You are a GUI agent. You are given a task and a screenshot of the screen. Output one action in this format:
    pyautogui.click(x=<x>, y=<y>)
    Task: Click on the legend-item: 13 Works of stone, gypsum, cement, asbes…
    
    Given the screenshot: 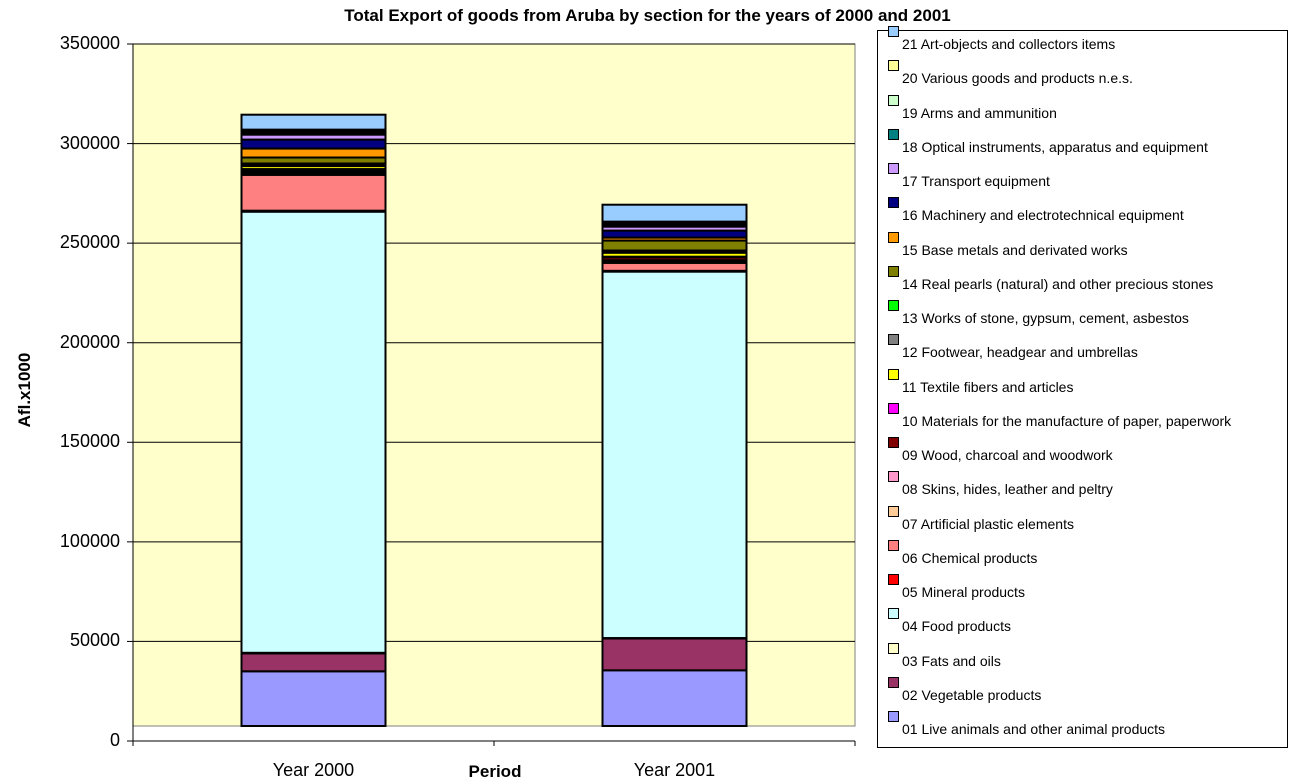 What is the action you would take?
    pyautogui.click(x=1087, y=317)
    